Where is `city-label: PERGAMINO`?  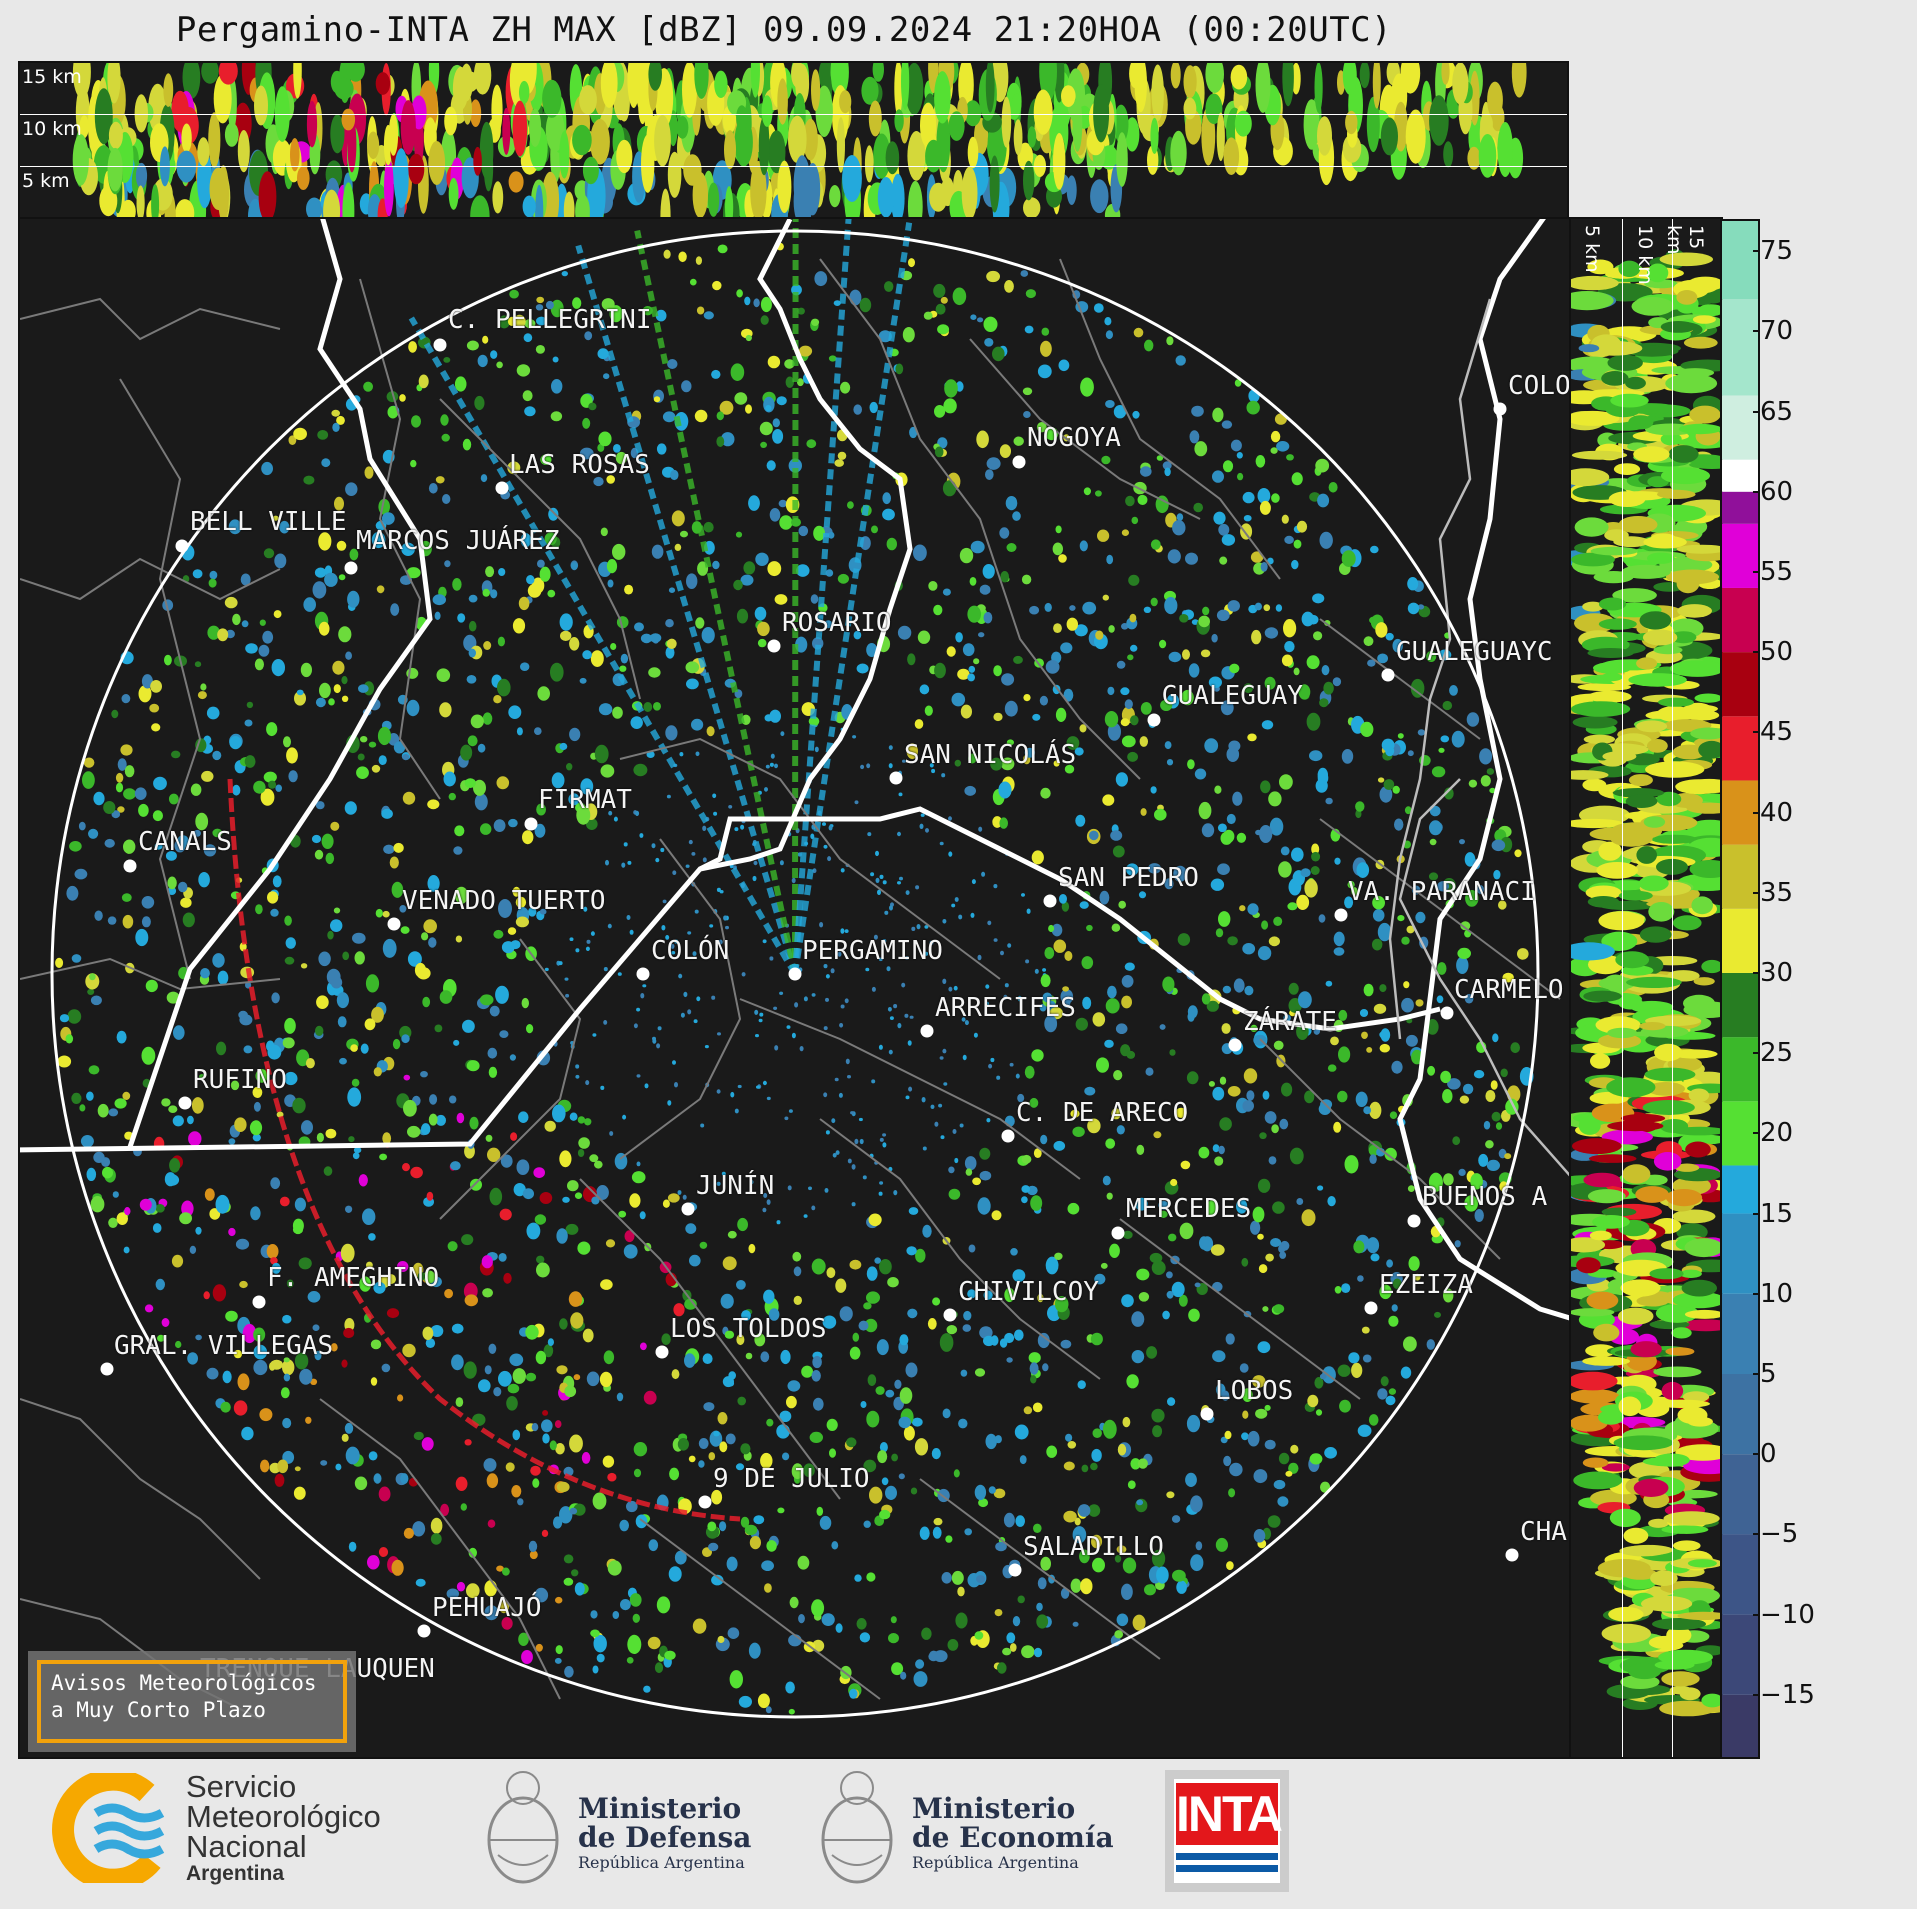
city-label: PERGAMINO is located at coordinates (872, 951).